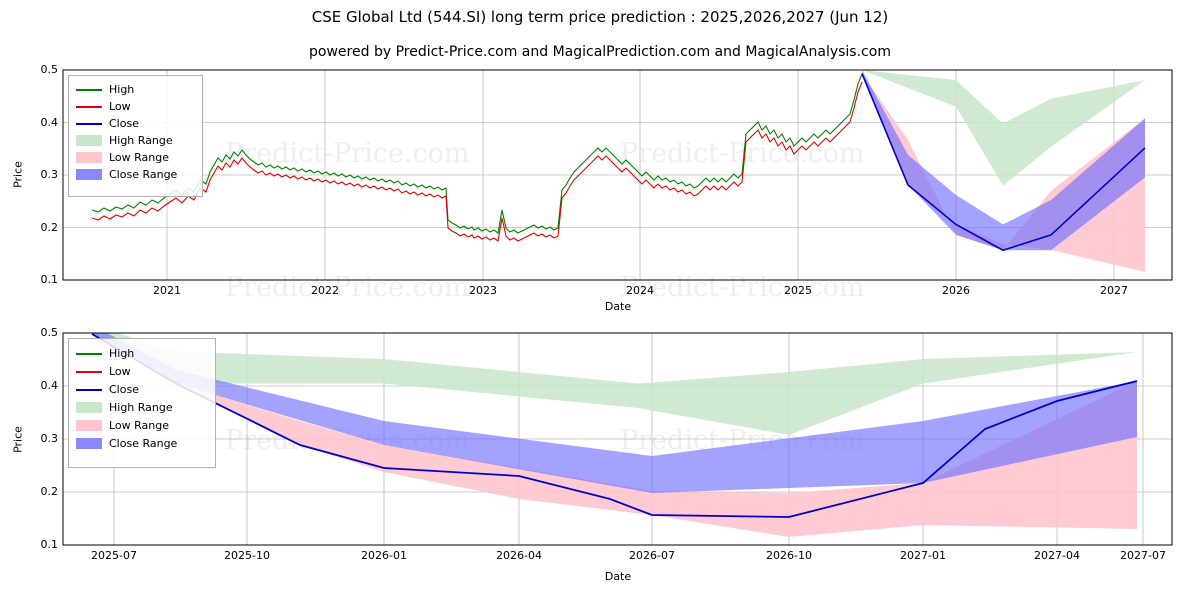  What do you see at coordinates (49, 174) in the screenshot?
I see `top-ytick: 0.3` at bounding box center [49, 174].